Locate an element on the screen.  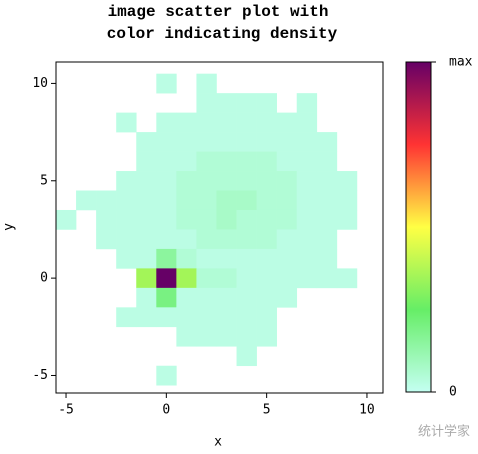
y-tick-label: 10 is located at coordinates (40, 83).